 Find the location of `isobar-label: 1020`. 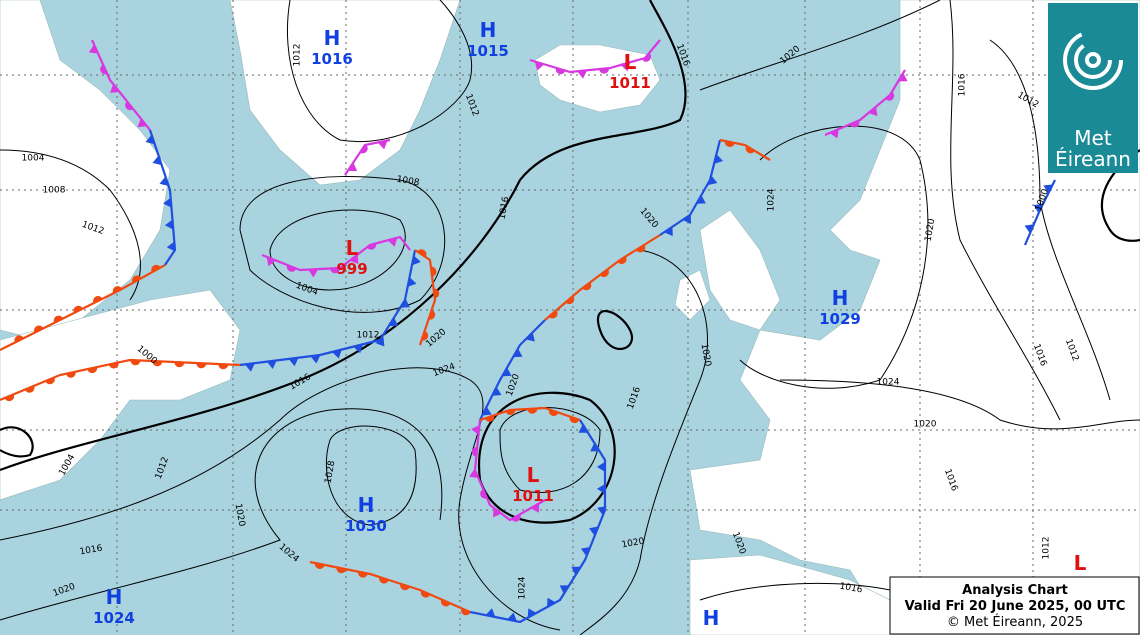

isobar-label: 1020 is located at coordinates (706, 355).